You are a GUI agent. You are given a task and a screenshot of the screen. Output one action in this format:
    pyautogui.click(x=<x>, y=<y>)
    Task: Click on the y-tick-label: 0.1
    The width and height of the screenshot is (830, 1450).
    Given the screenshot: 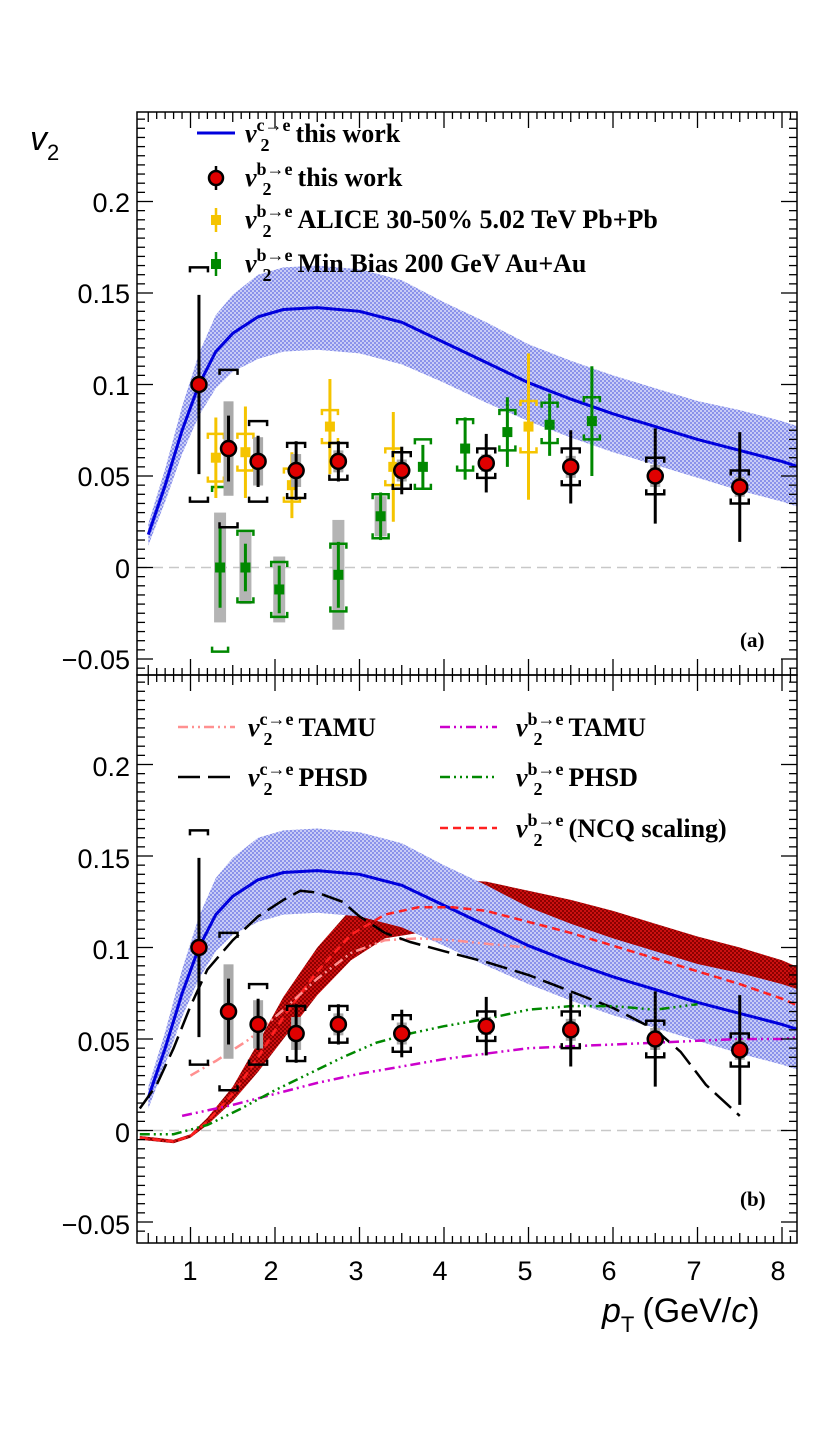 What is the action you would take?
    pyautogui.click(x=111, y=950)
    